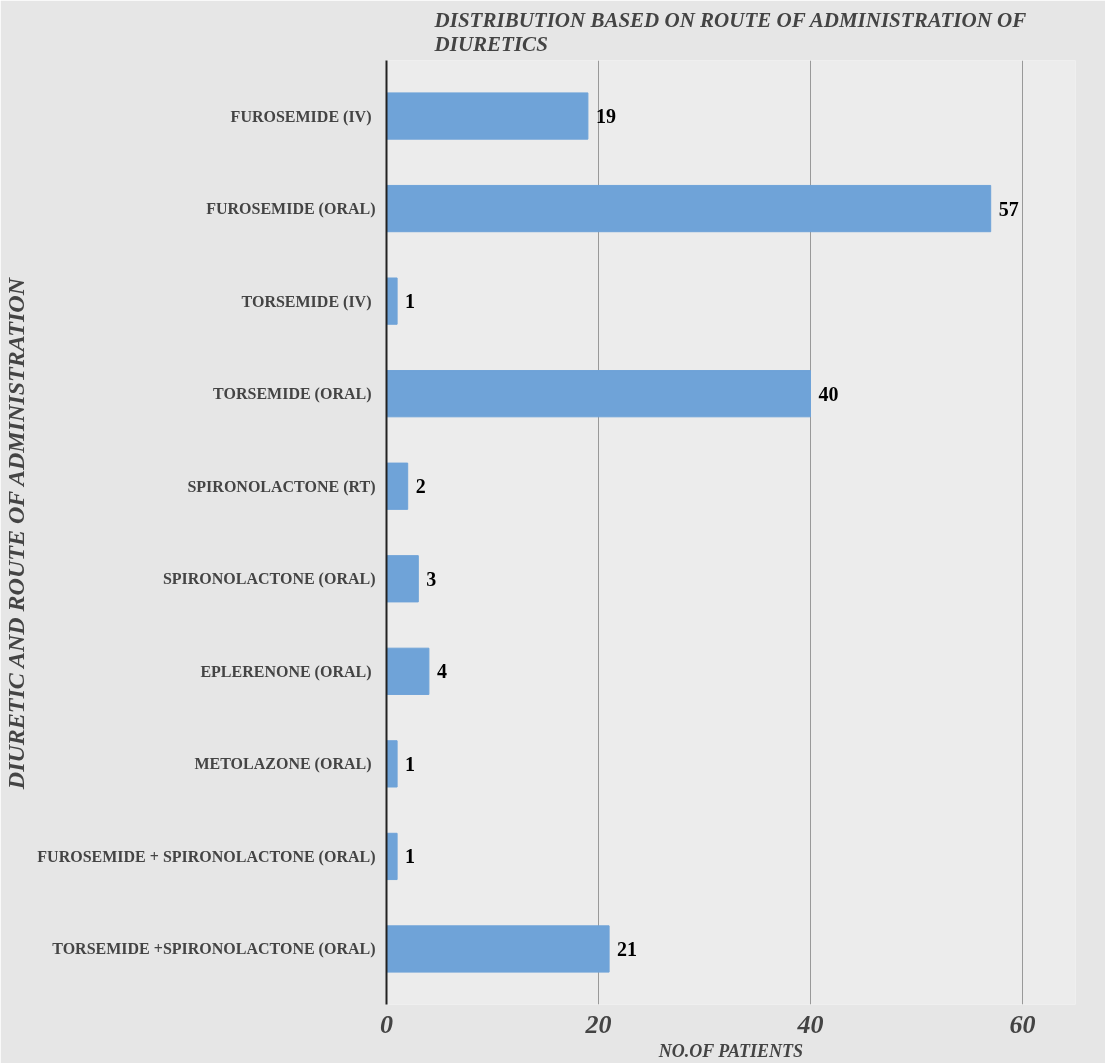 This screenshot has width=1105, height=1063. What do you see at coordinates (301, 116) in the screenshot?
I see `y-tick-label: FUROSEMIDE (IV)` at bounding box center [301, 116].